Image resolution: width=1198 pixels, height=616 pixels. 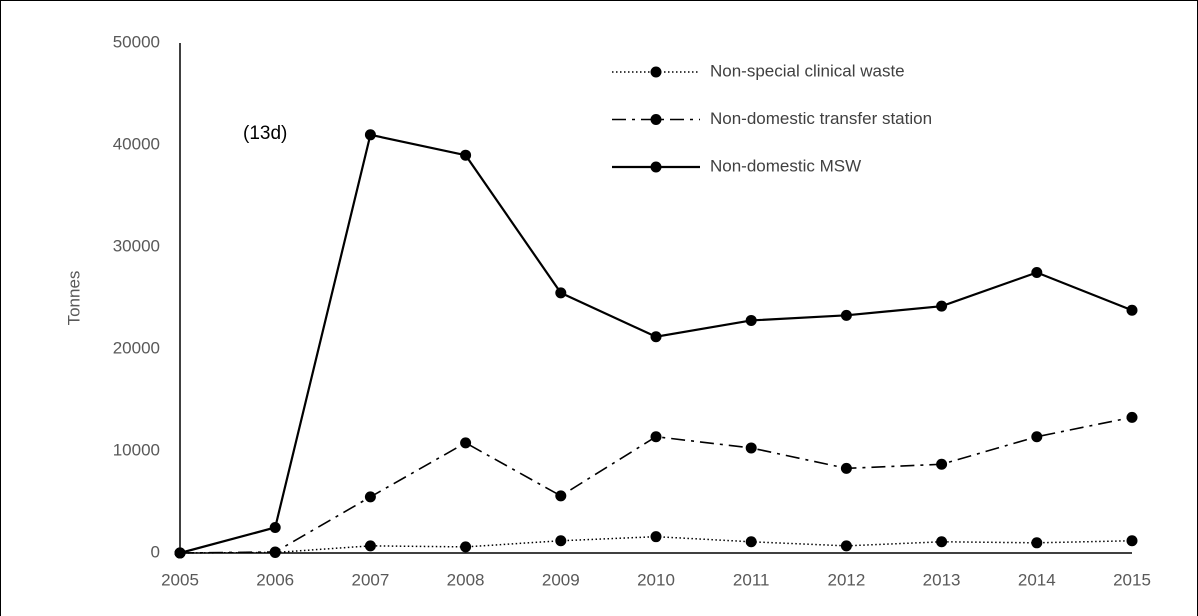 What do you see at coordinates (807, 70) in the screenshot?
I see `legend-label: Non-special clinical waste` at bounding box center [807, 70].